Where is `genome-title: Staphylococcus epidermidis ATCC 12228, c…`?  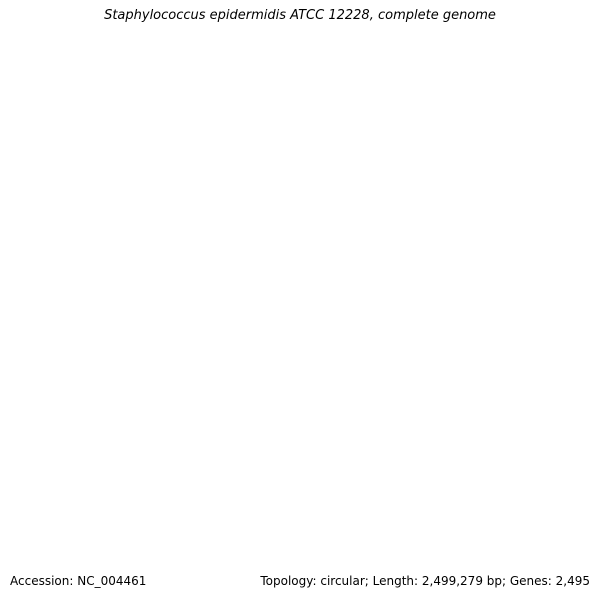 genome-title: Staphylococcus epidermidis ATCC 12228, c… is located at coordinates (300, 15).